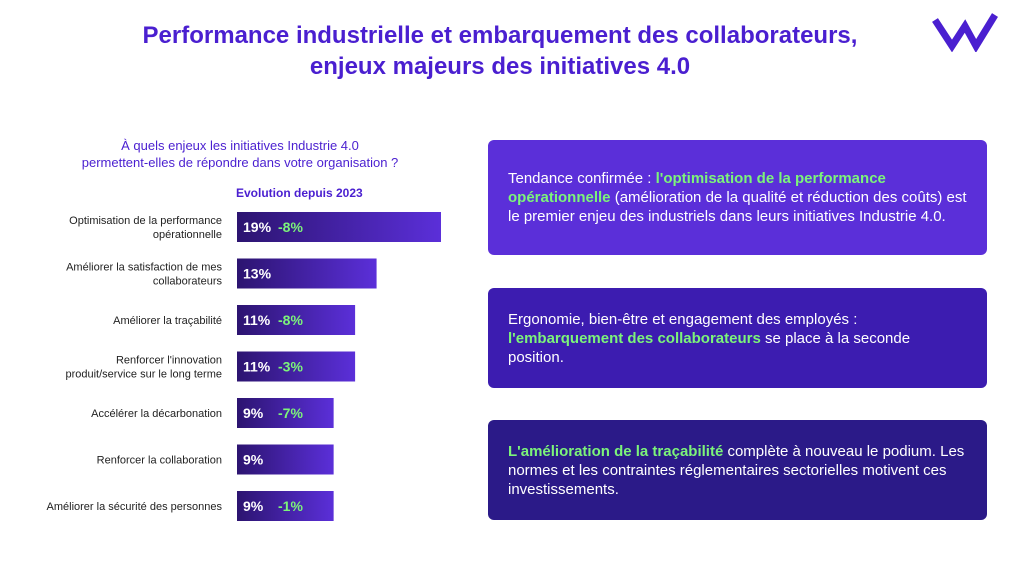 The height and width of the screenshot is (563, 1024). I want to click on category-label: Améliorer la satisfaction de mes, so click(144, 268).